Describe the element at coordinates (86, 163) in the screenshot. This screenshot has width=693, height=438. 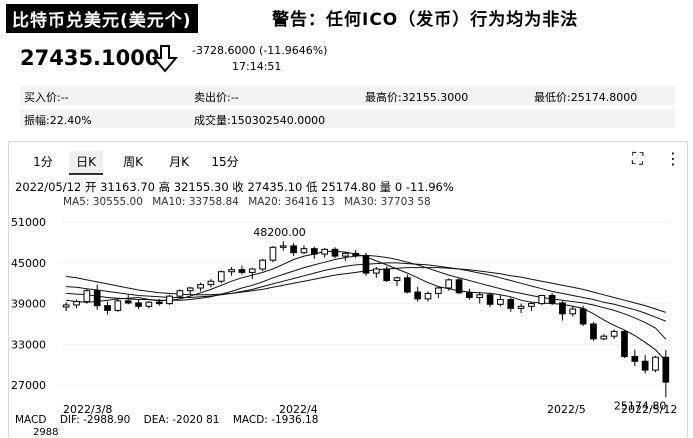
I see `tab-daily-k: 日K` at that location.